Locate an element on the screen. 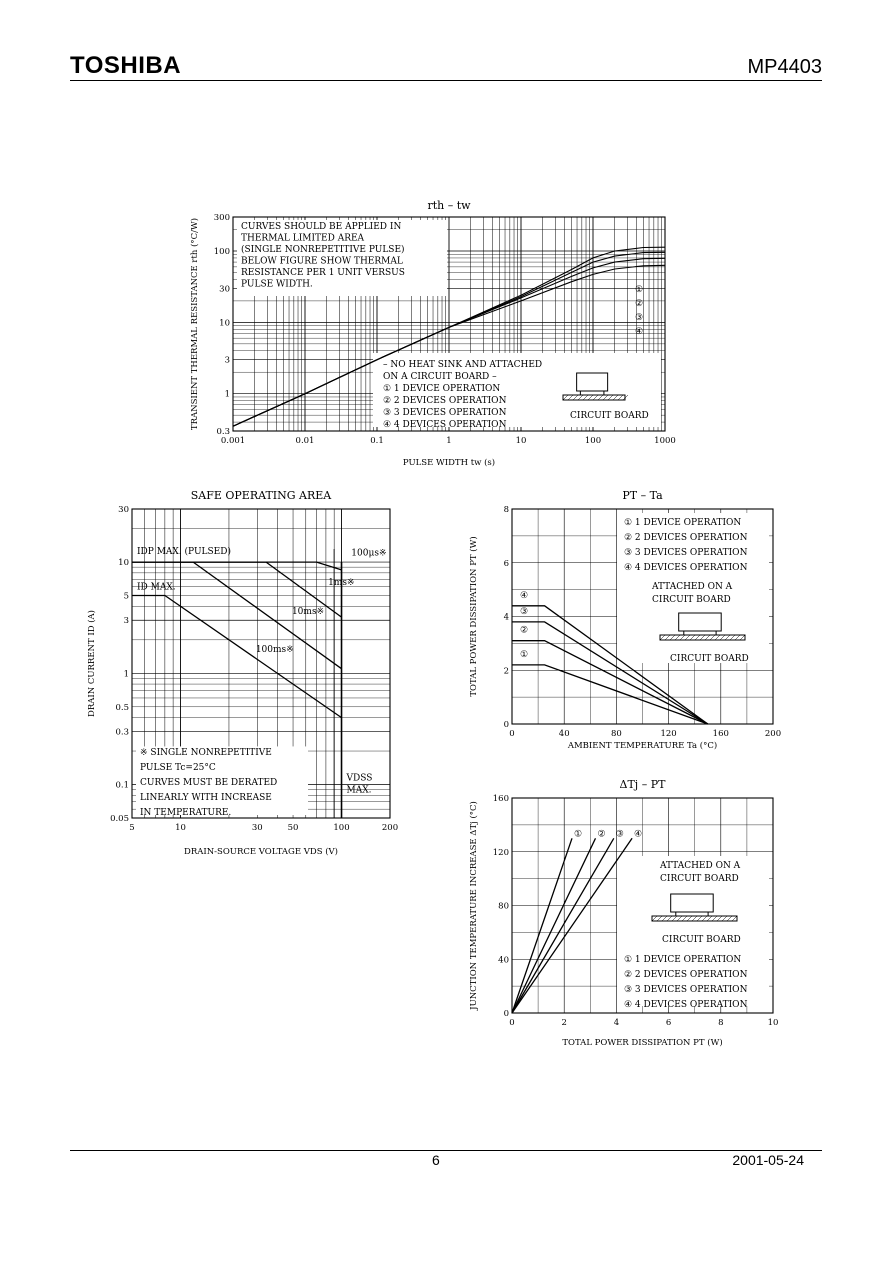 Image resolution: width=892 pixels, height=1263 pixels. pt-legend-item: ③ 3 DEVICES OPERATION is located at coordinates (686, 553).